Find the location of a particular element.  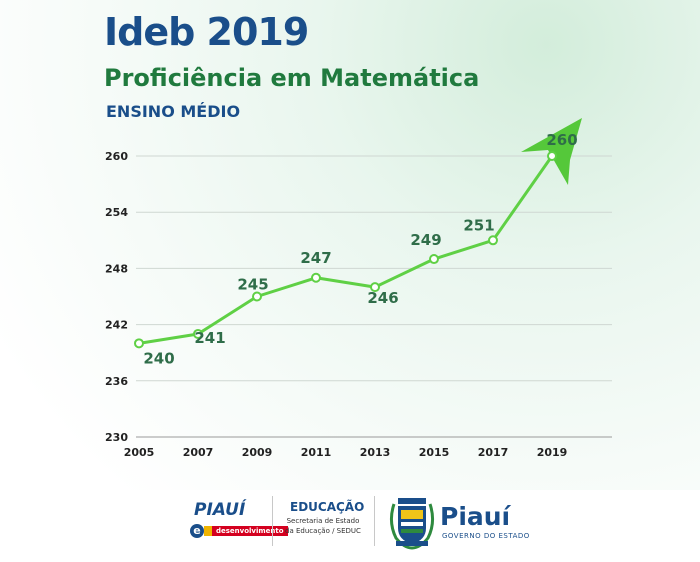

x-tick-label: 2007 is located at coordinates (198, 452).